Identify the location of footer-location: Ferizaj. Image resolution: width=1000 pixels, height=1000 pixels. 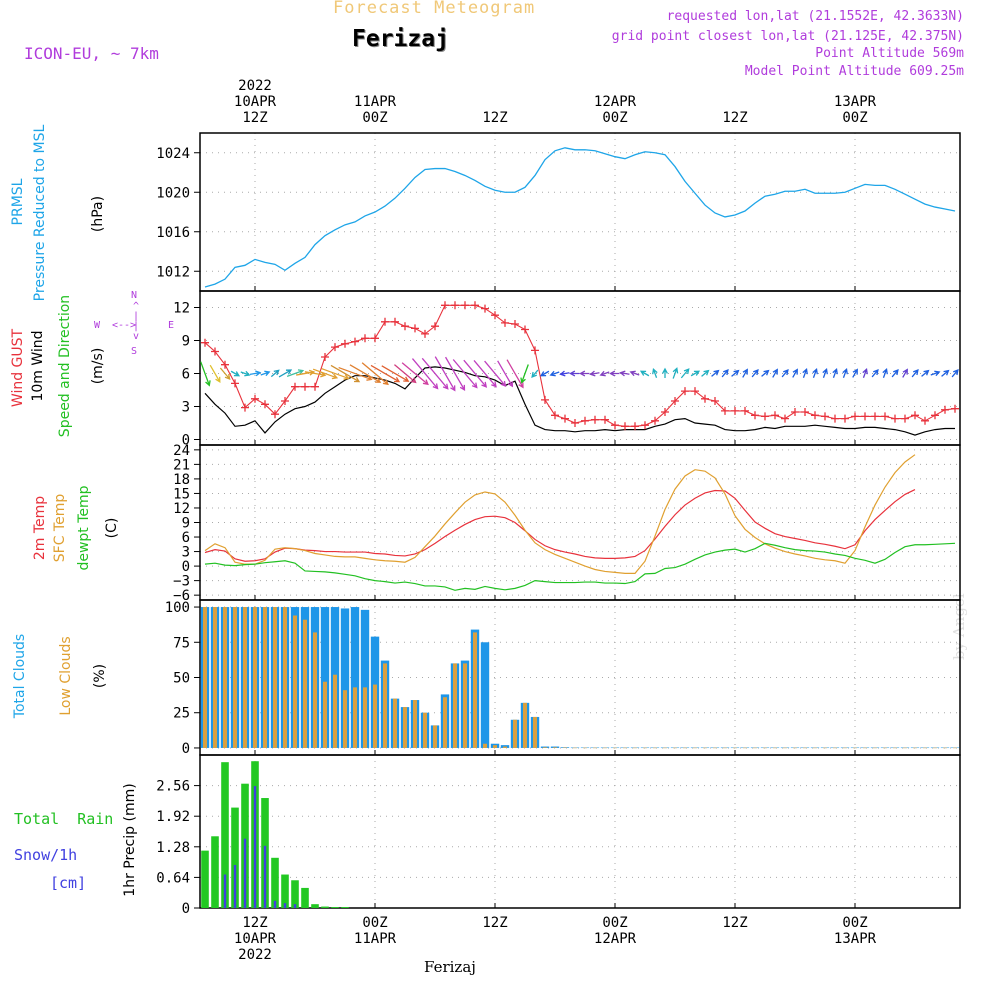
(450, 967).